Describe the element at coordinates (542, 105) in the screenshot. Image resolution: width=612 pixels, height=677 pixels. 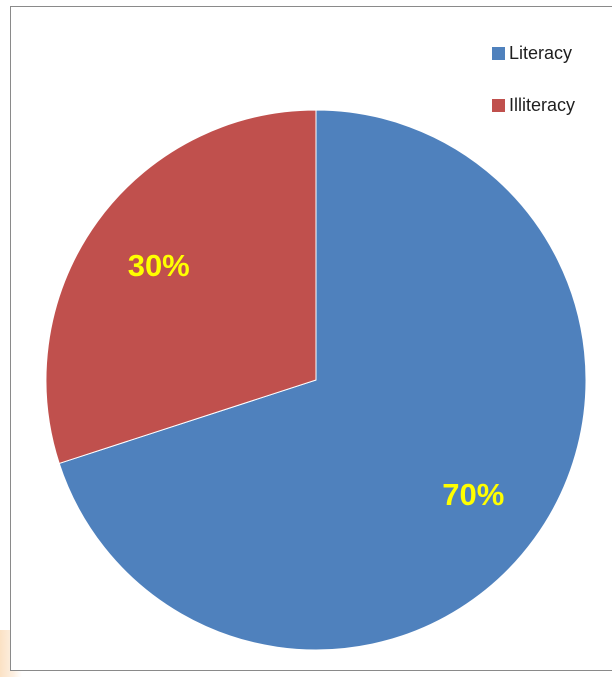
I see `legend-label-illiteracy: Illiteracy` at that location.